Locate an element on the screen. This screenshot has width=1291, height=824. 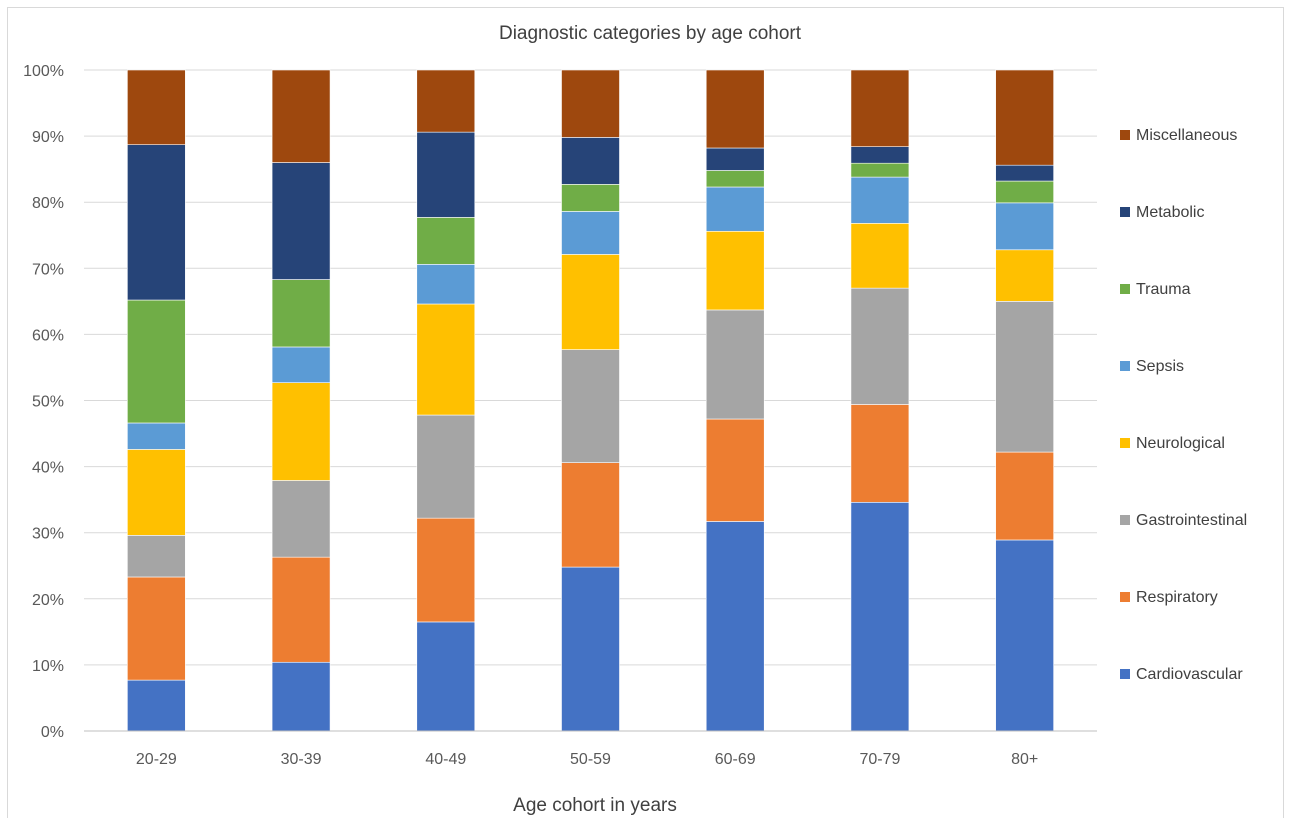
x-tick-label: 50-59 is located at coordinates (590, 759).